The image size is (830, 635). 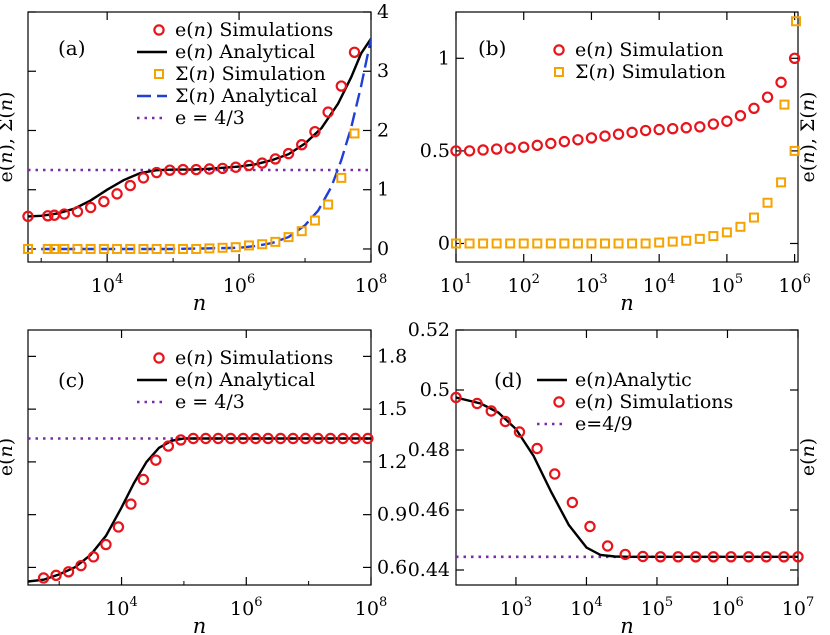 I want to click on panel-label: (d), so click(x=508, y=380).